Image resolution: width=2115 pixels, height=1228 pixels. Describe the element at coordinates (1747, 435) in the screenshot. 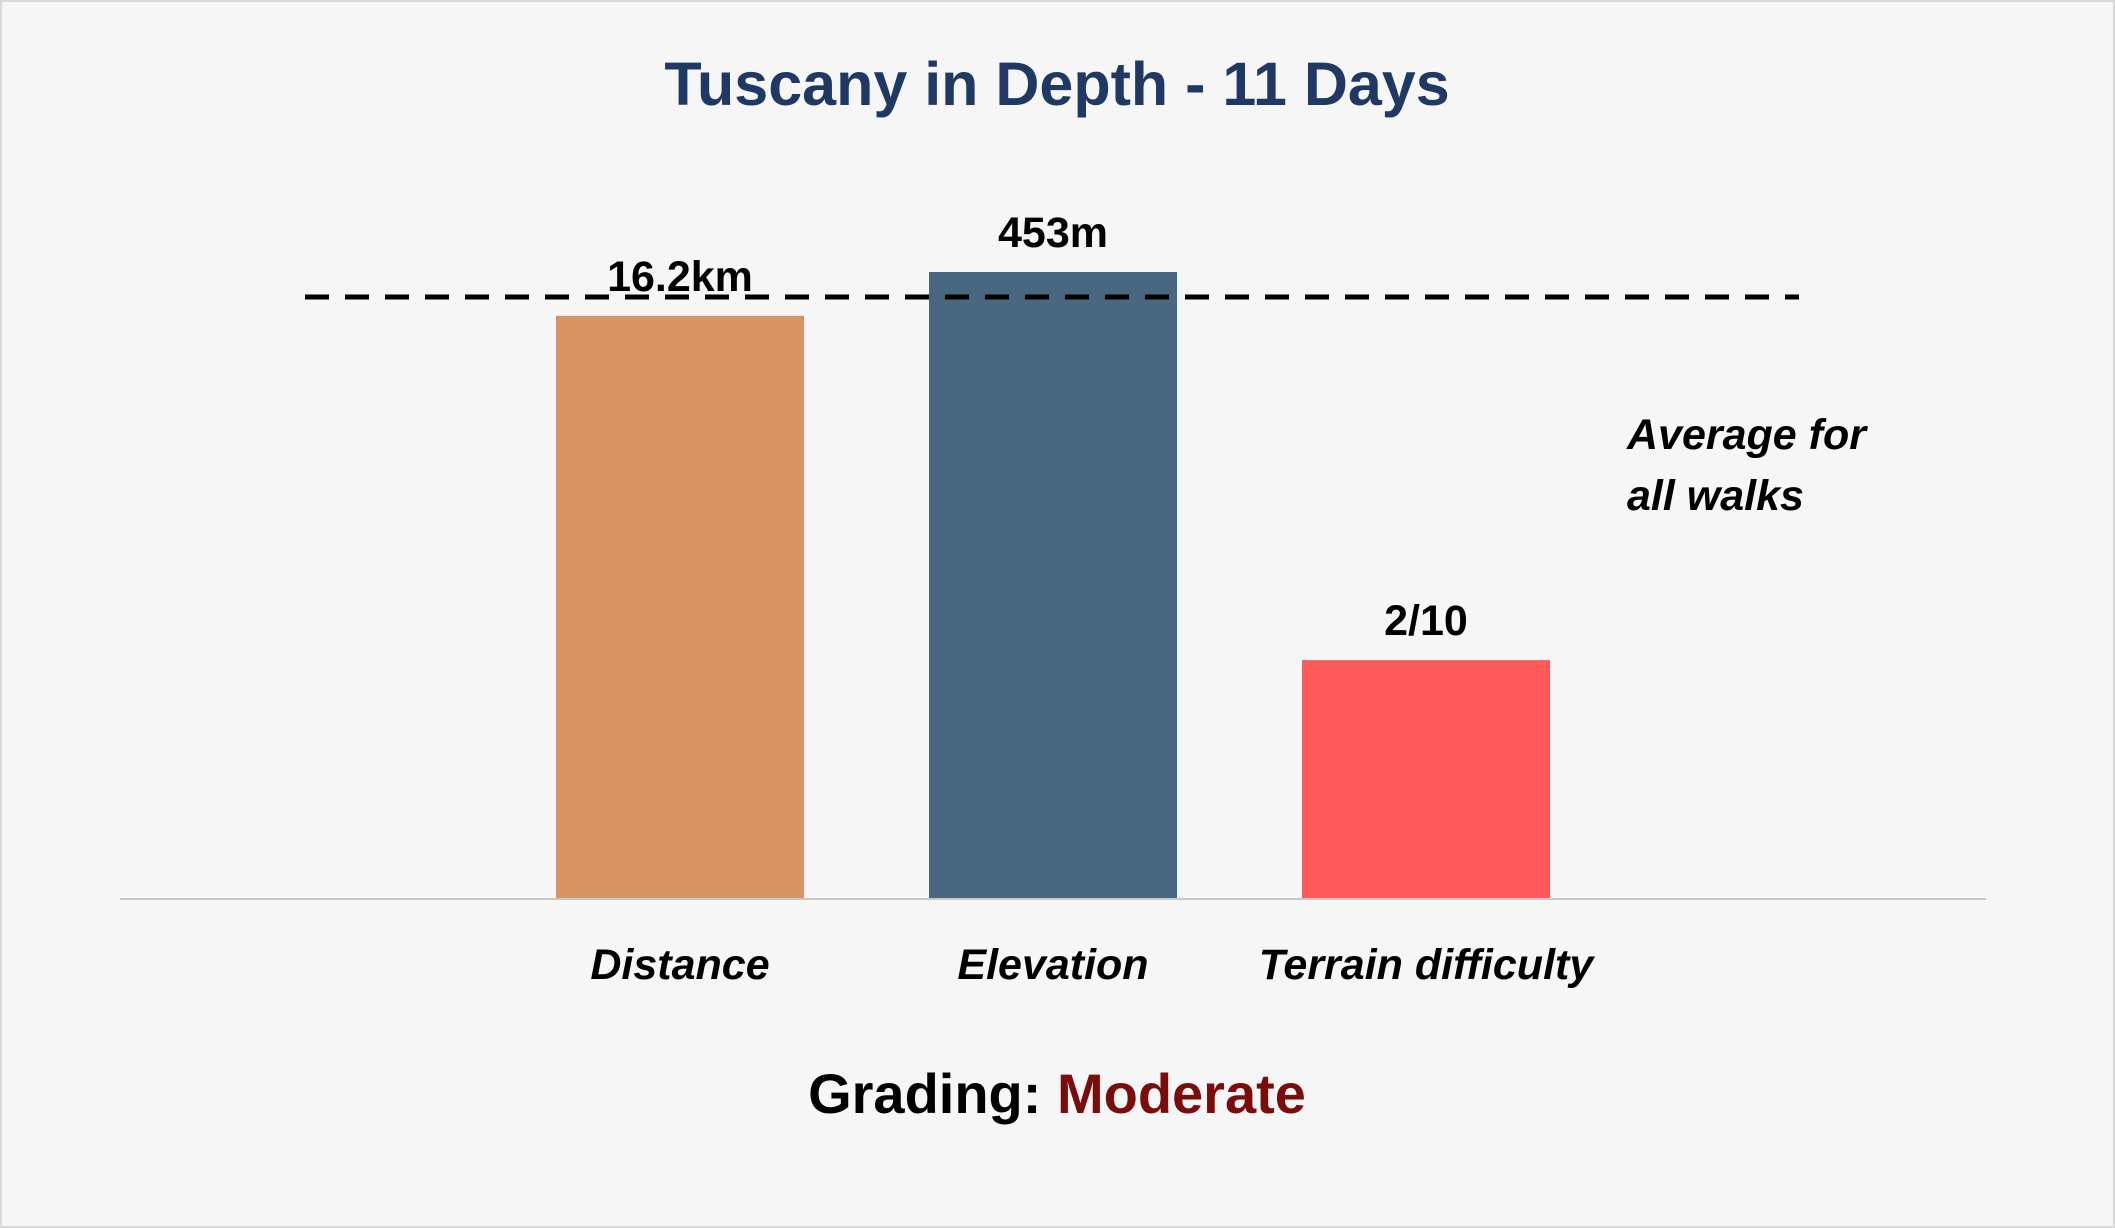

I see `reference-label-line-1: Average for` at that location.